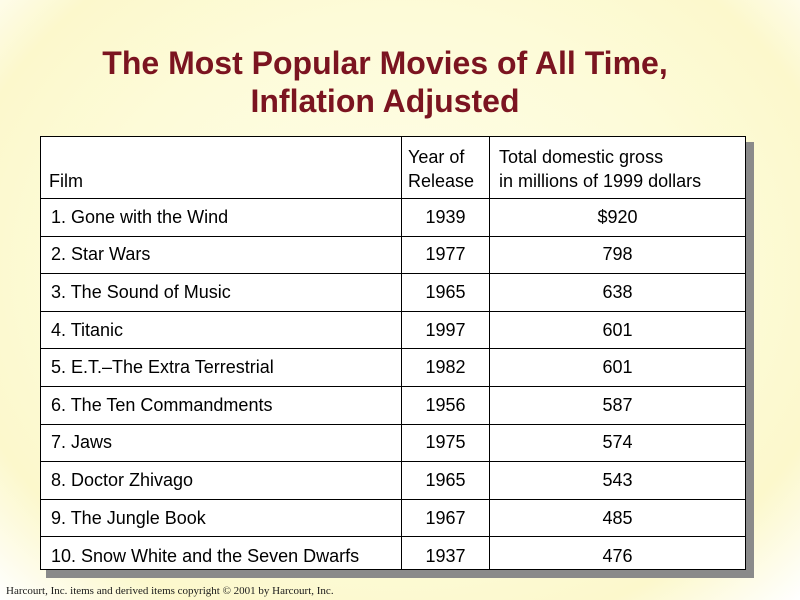 The image size is (800, 600). I want to click on cell-gross: 798, so click(617, 254).